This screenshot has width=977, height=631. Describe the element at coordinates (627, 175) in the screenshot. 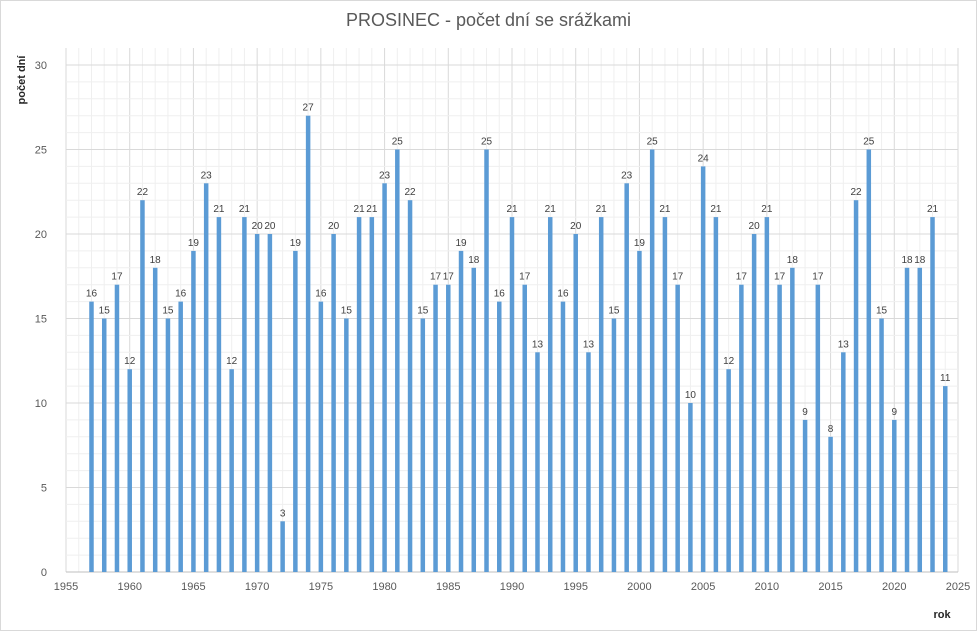

I see `data-label-1999: 23` at that location.